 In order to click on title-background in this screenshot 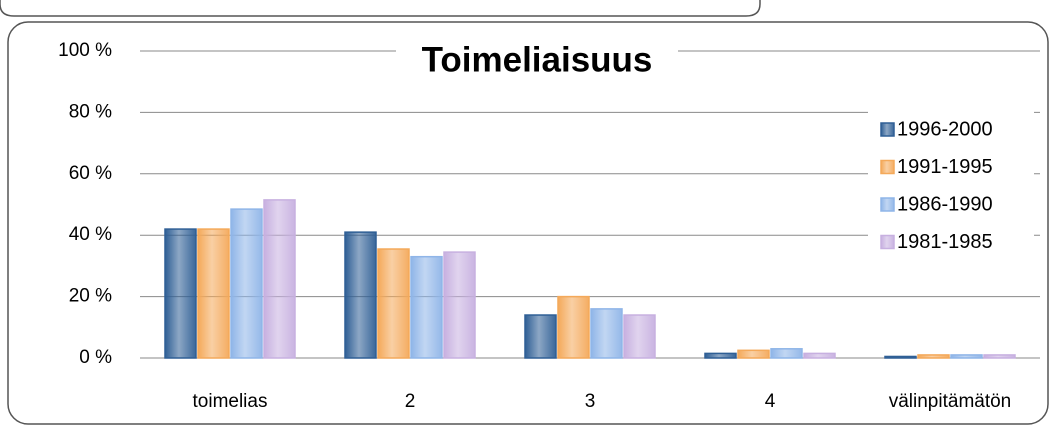, I will do `click(537, 60)`.